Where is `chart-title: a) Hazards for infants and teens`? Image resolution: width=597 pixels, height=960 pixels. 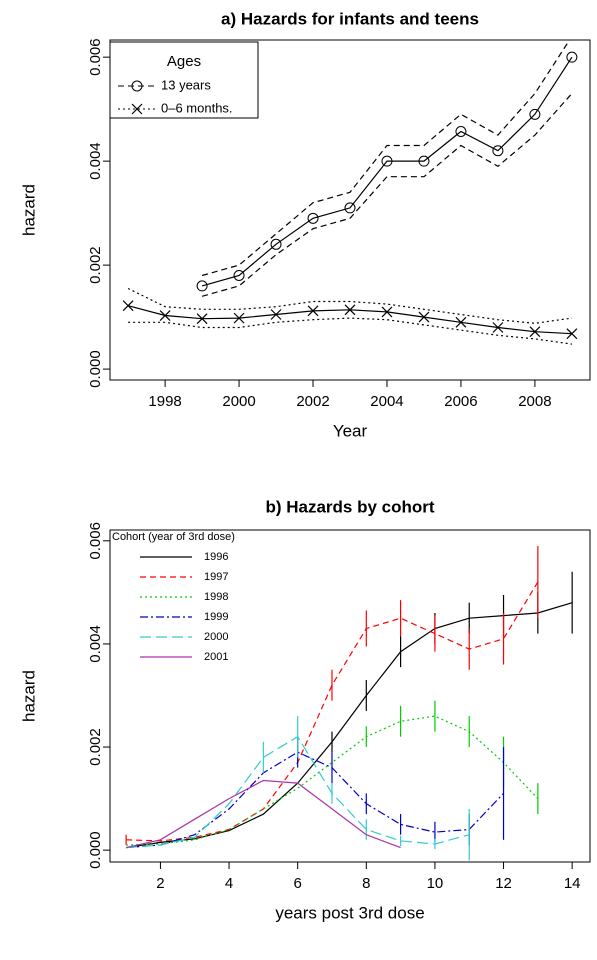 chart-title: a) Hazards for infants and teens is located at coordinates (350, 18).